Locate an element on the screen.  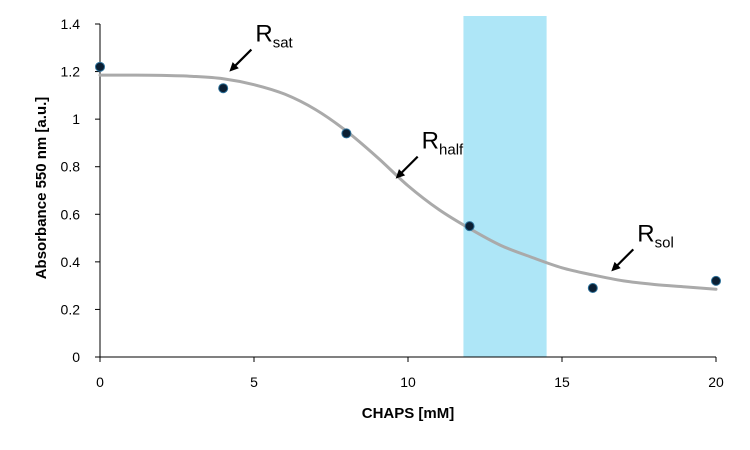
y-tick-label: 1.4 is located at coordinates (71, 24).